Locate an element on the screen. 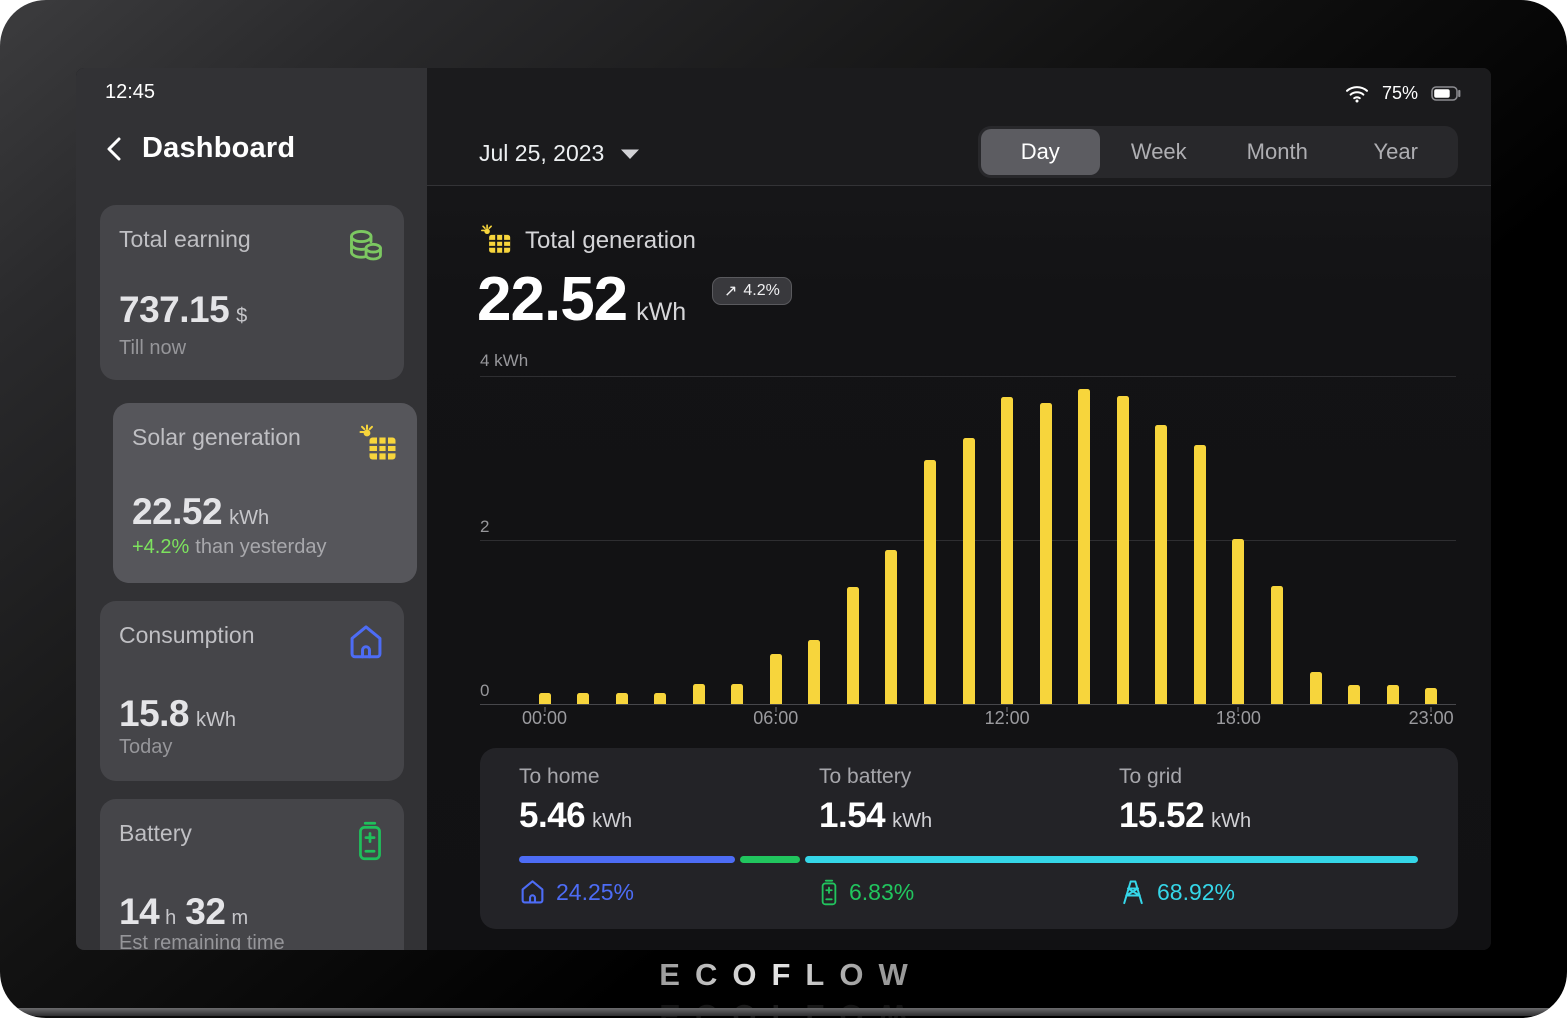 This screenshot has height=1018, width=1567. to-grid-value: 15.52 is located at coordinates (1162, 815).